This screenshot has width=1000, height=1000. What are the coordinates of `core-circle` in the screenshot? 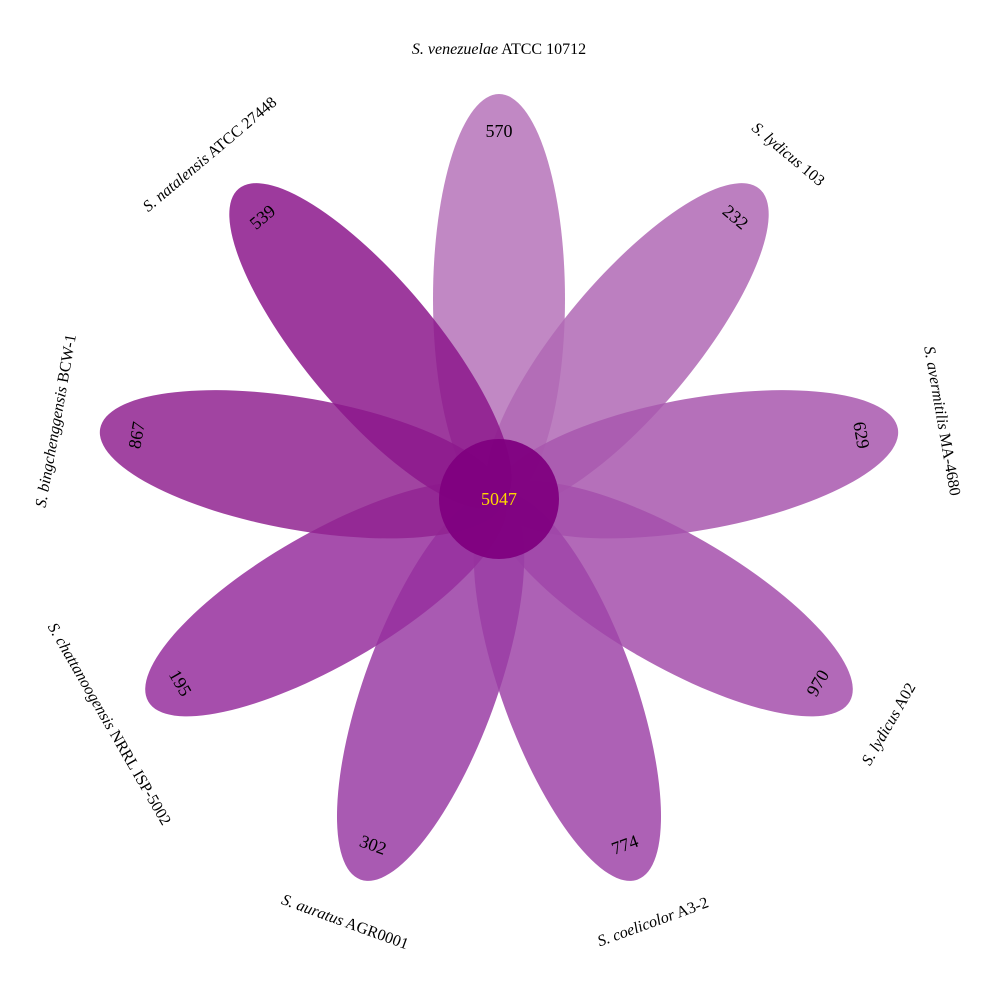 It's located at (499, 499).